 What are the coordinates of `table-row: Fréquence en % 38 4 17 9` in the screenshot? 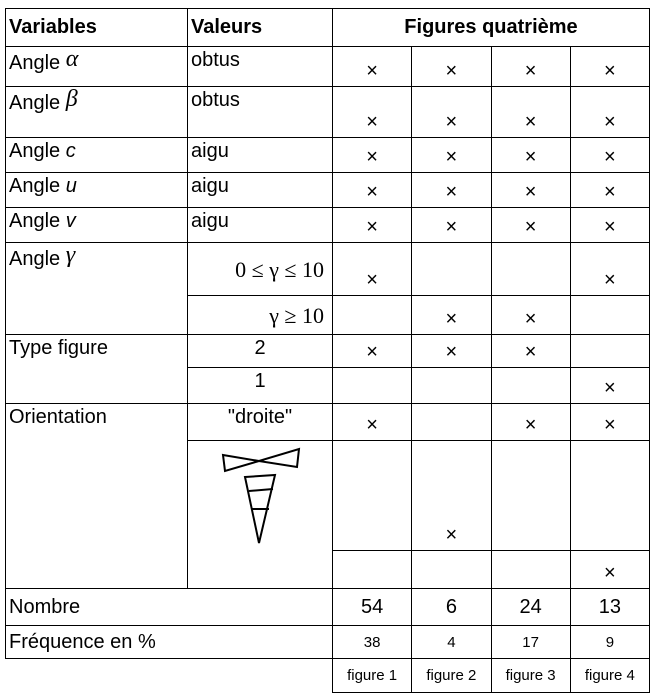 It's located at (328, 642).